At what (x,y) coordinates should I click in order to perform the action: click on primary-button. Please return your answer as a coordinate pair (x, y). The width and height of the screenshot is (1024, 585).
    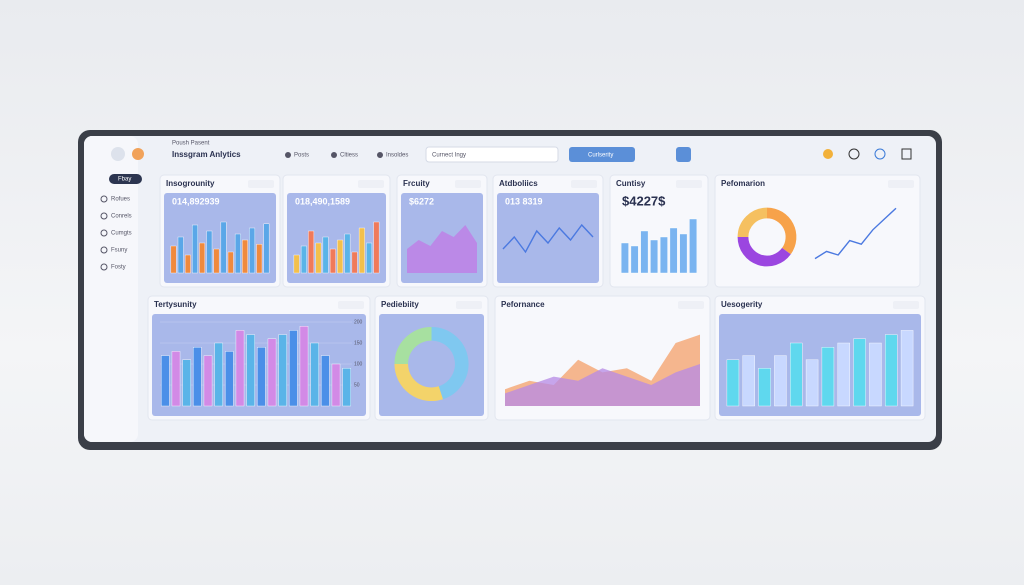
    Looking at the image, I should click on (602, 154).